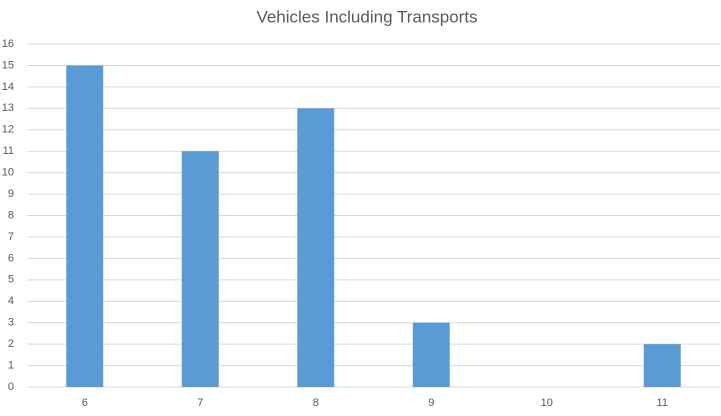  What do you see at coordinates (547, 403) in the screenshot?
I see `x-tick-label: 10` at bounding box center [547, 403].